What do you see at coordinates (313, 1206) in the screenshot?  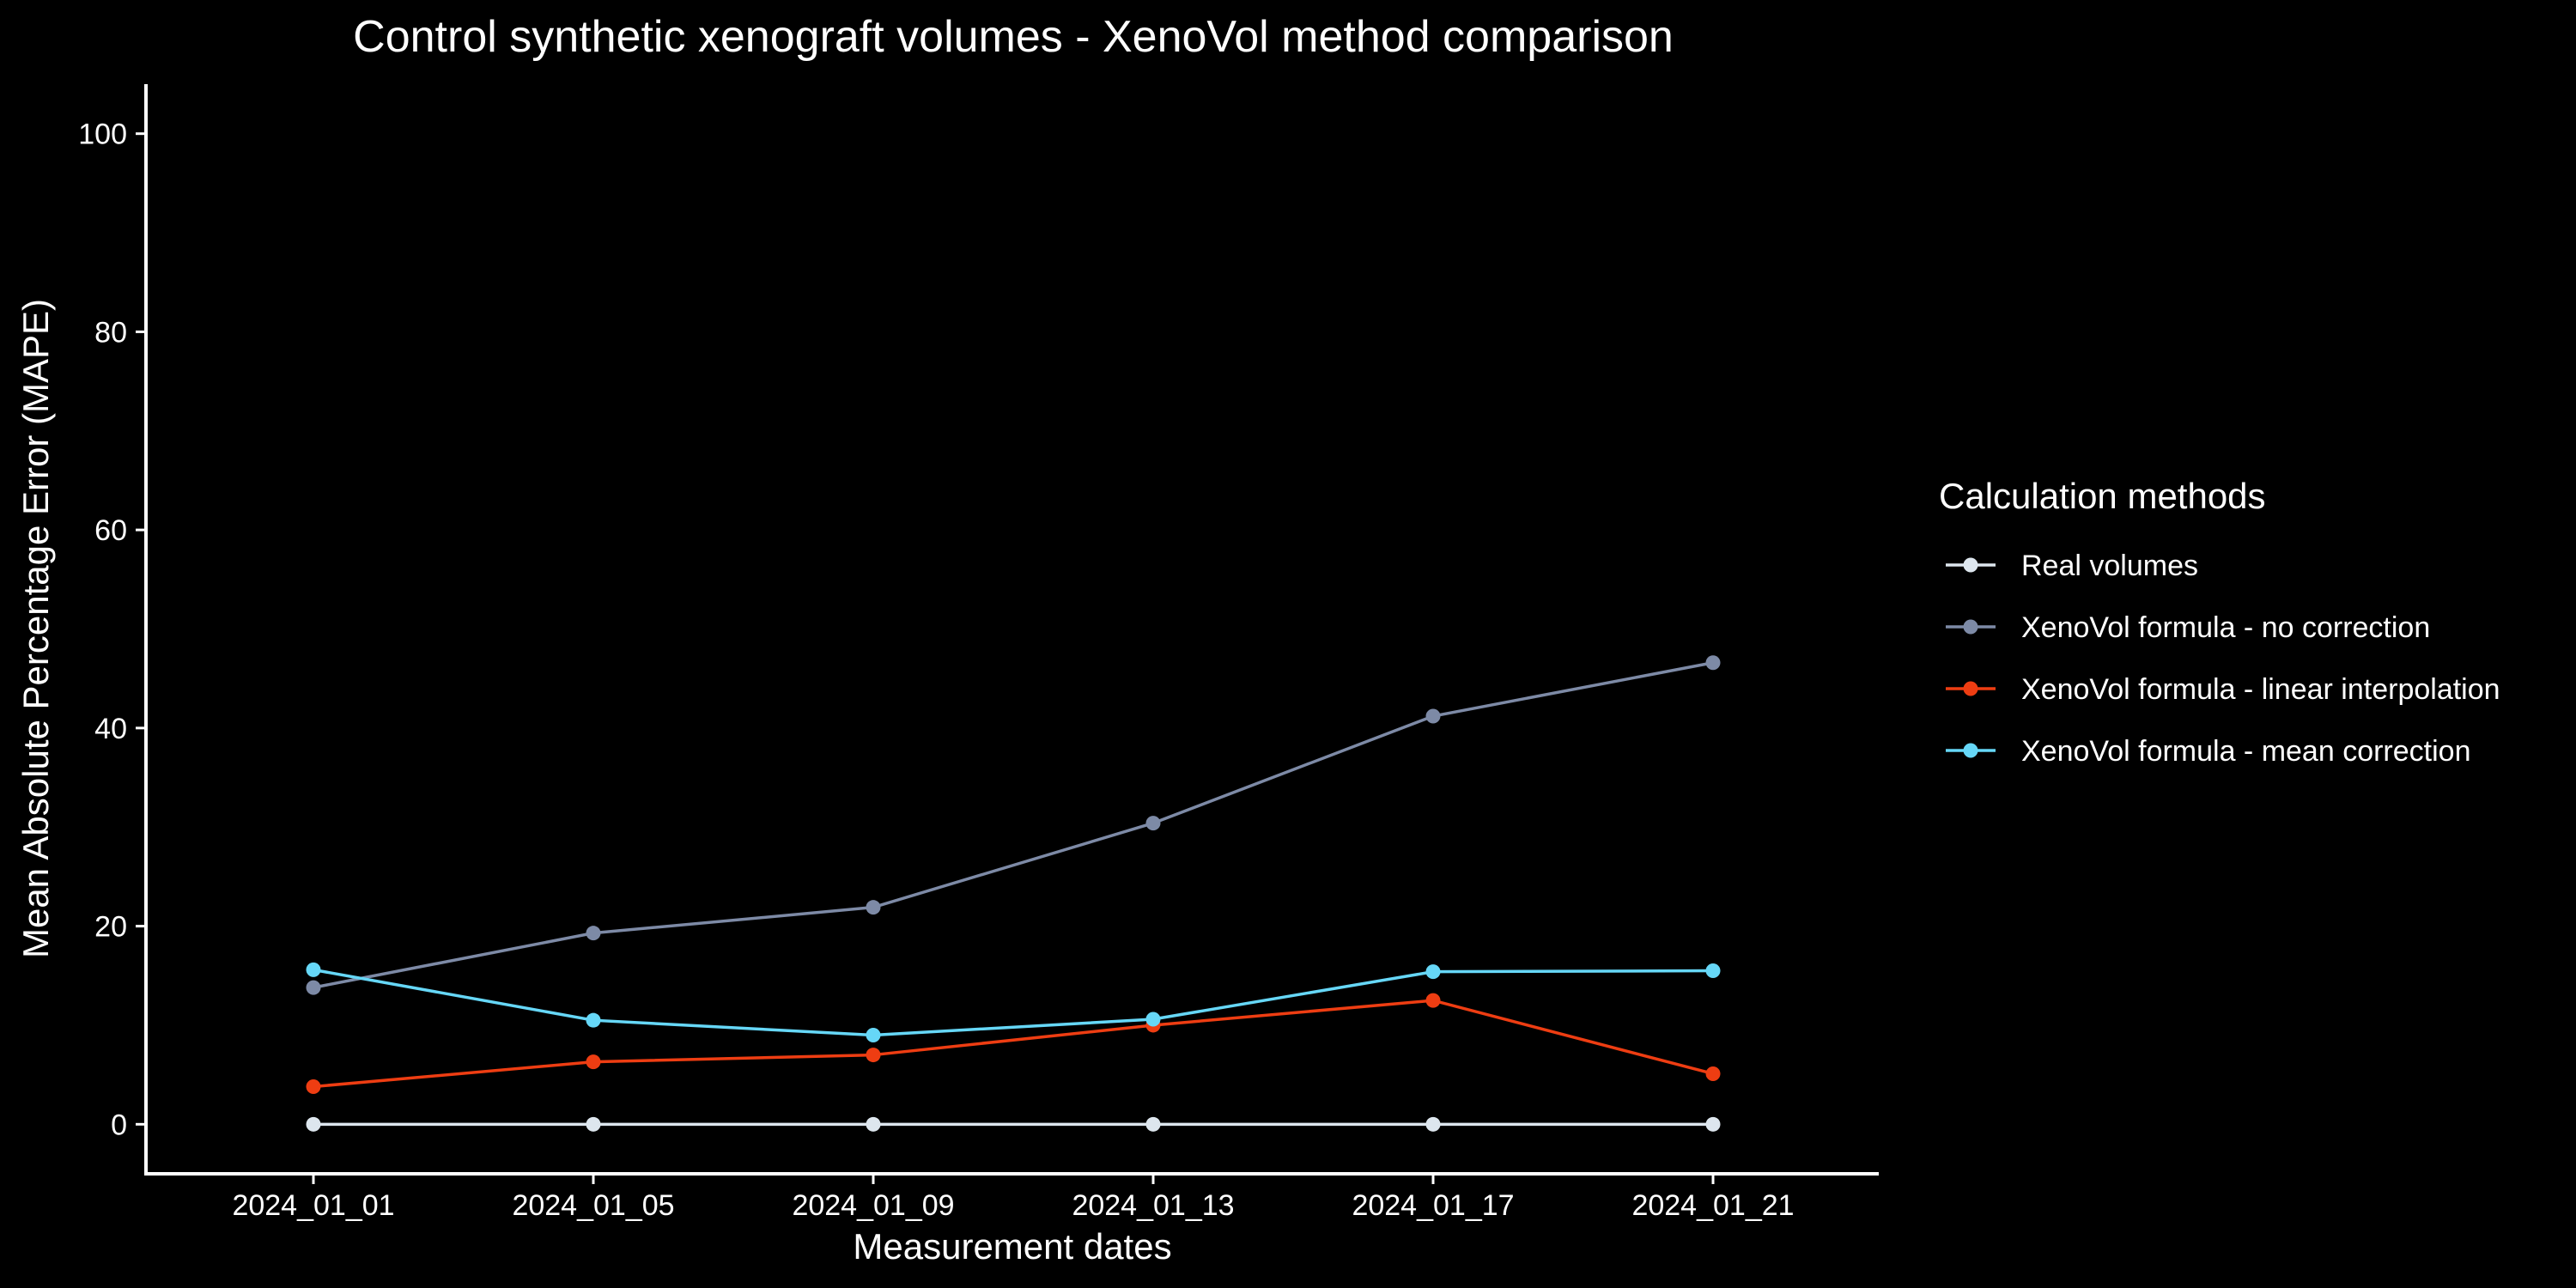 I see `x-tick-label: 2024_01_01` at bounding box center [313, 1206].